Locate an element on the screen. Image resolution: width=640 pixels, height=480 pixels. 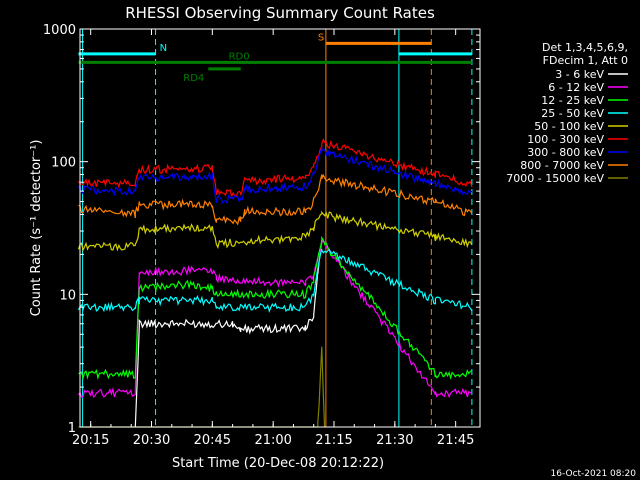
legend-label-4: 50 - 100 keV is located at coordinates (569, 126).